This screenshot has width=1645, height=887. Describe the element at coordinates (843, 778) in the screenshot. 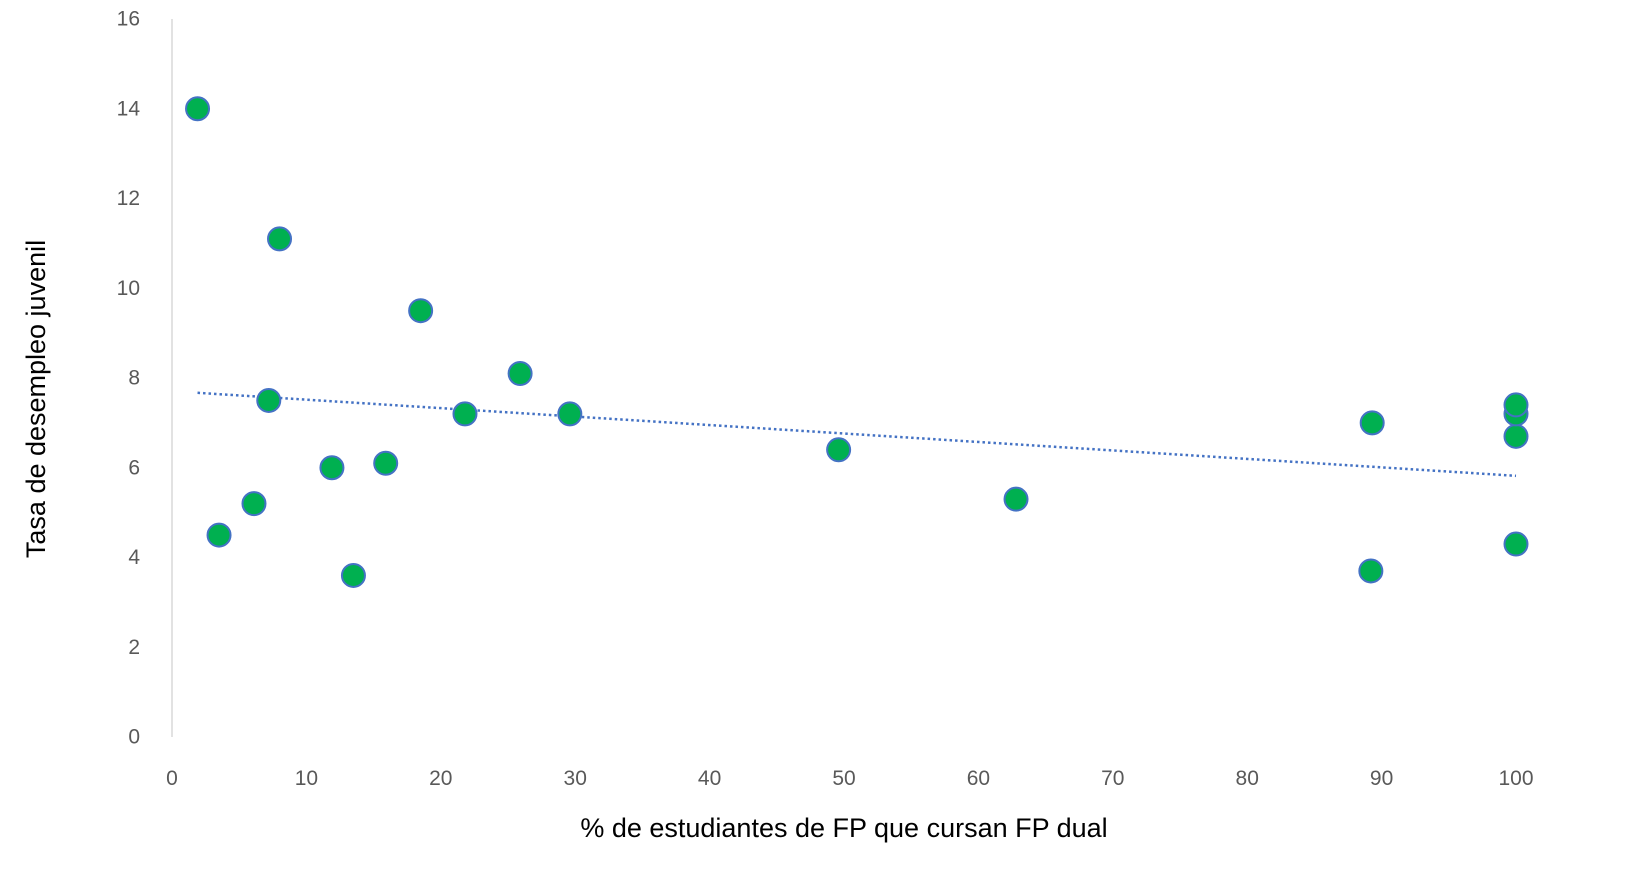

I see `x-tick-label: 50` at that location.